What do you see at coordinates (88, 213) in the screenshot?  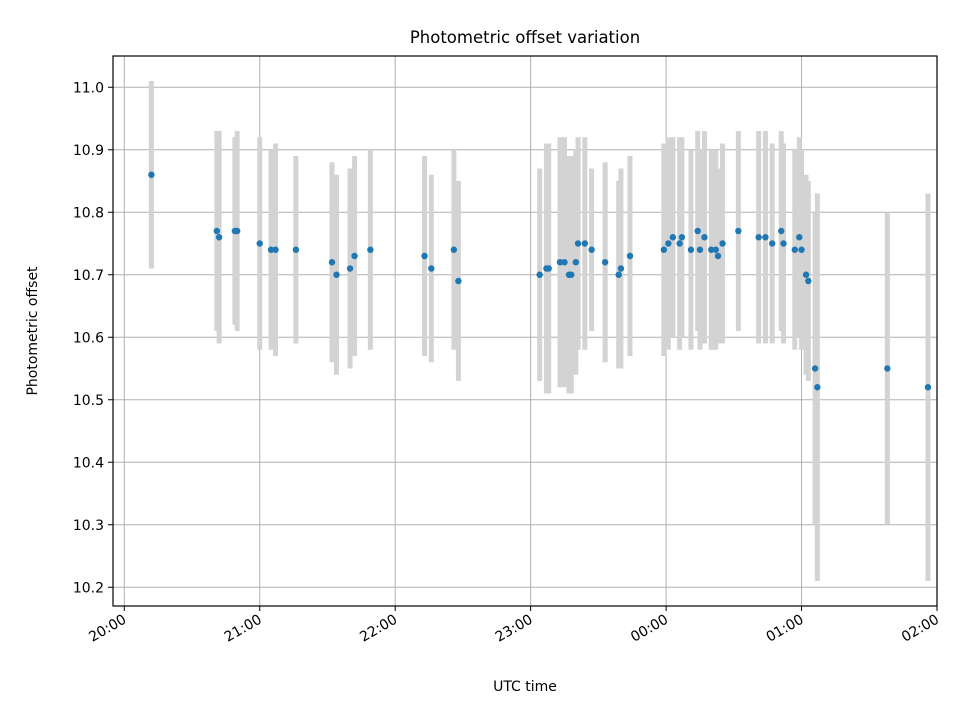 I see `y-tick-label: 10.8` at bounding box center [88, 213].